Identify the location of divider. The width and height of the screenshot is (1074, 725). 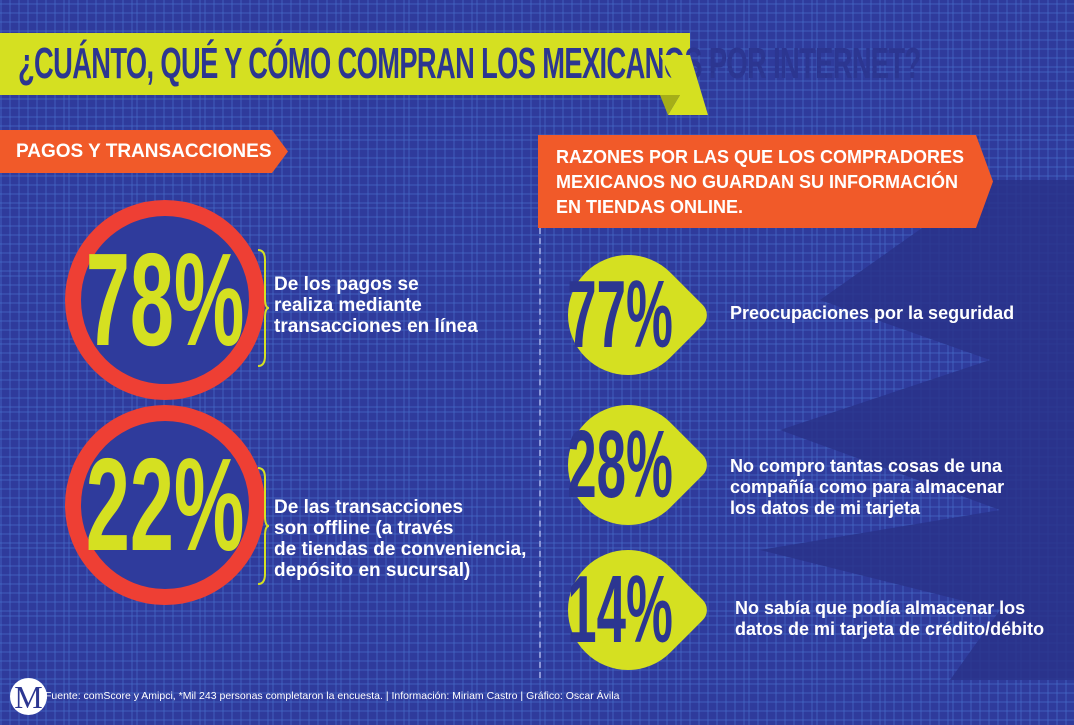
(540, 453).